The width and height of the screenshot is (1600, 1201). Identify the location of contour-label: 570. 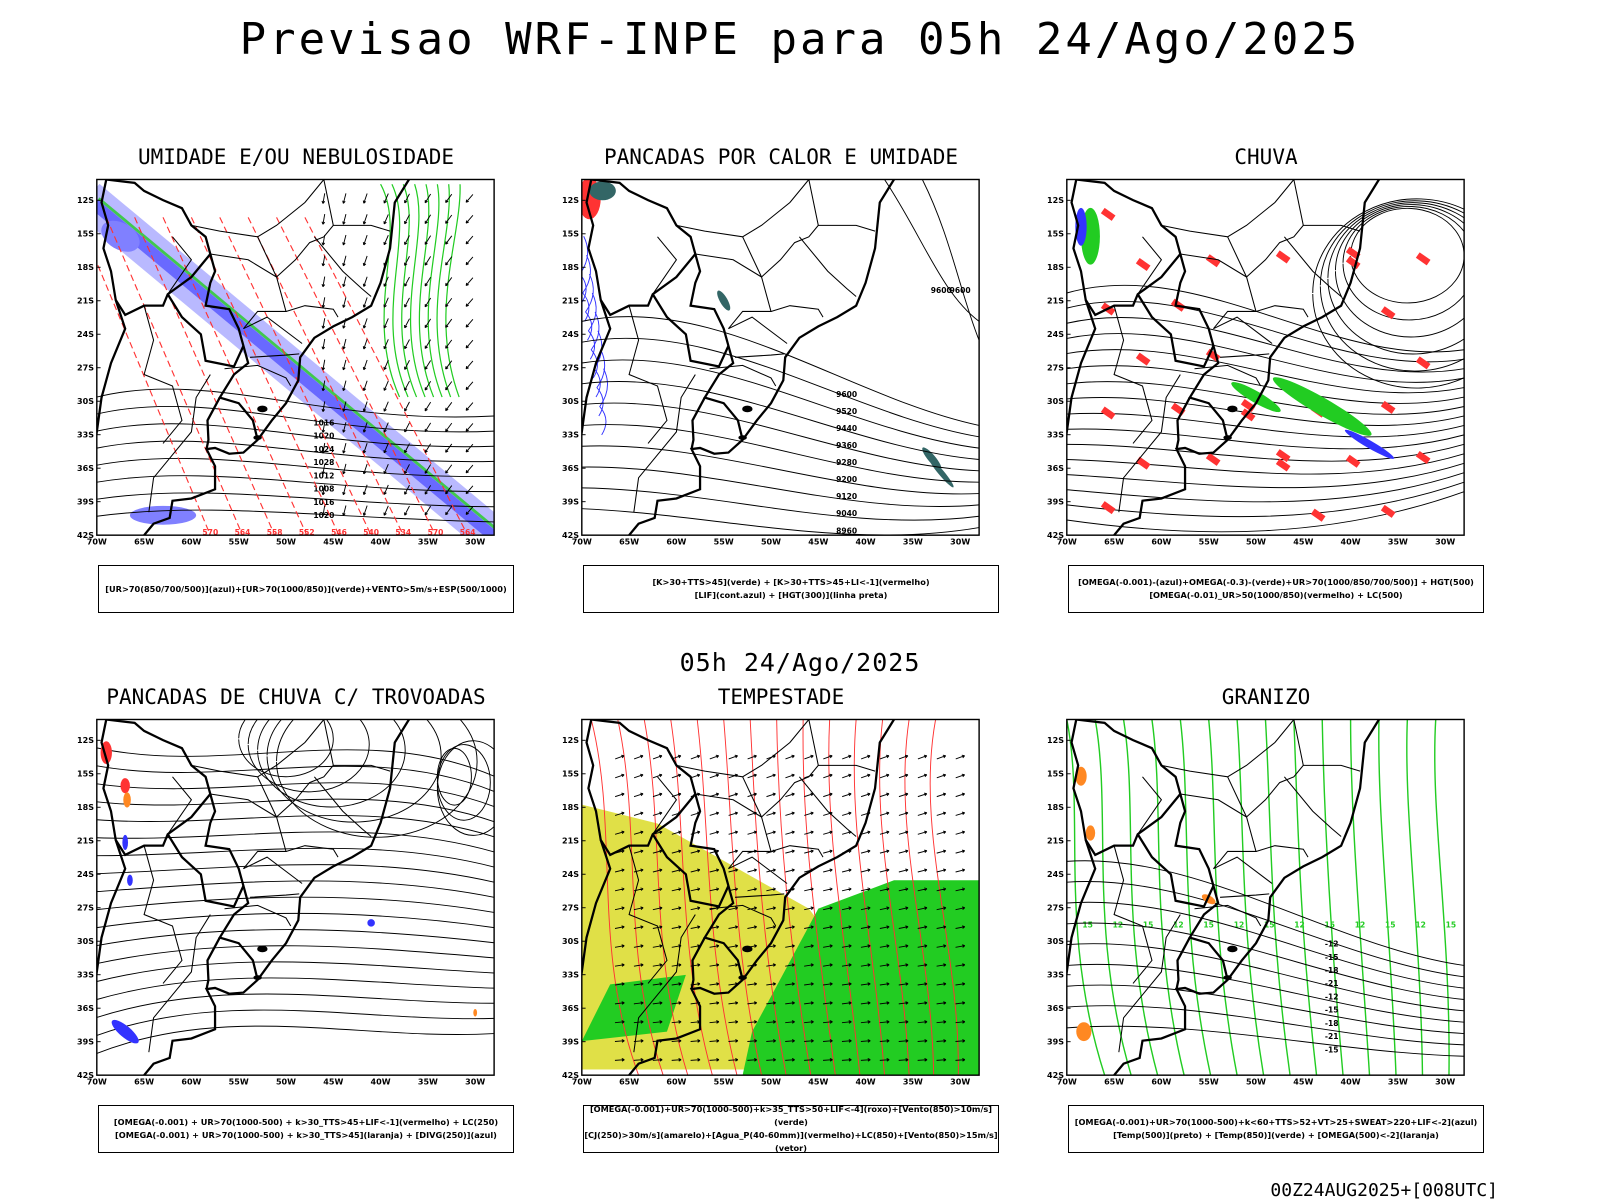
(210, 532).